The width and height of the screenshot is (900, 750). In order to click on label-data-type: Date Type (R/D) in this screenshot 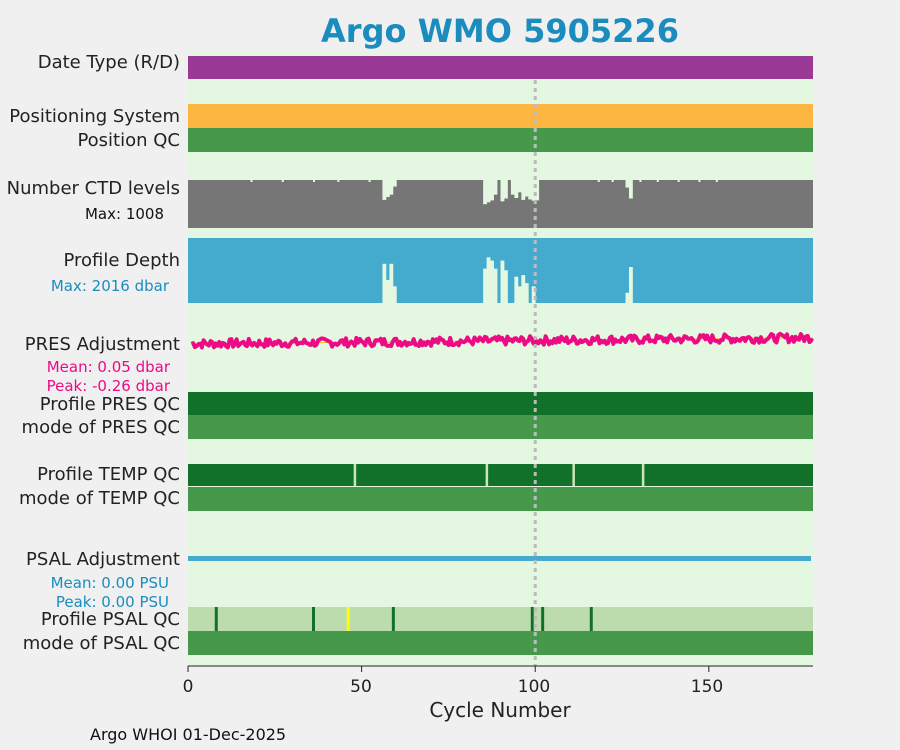, I will do `click(108, 62)`.